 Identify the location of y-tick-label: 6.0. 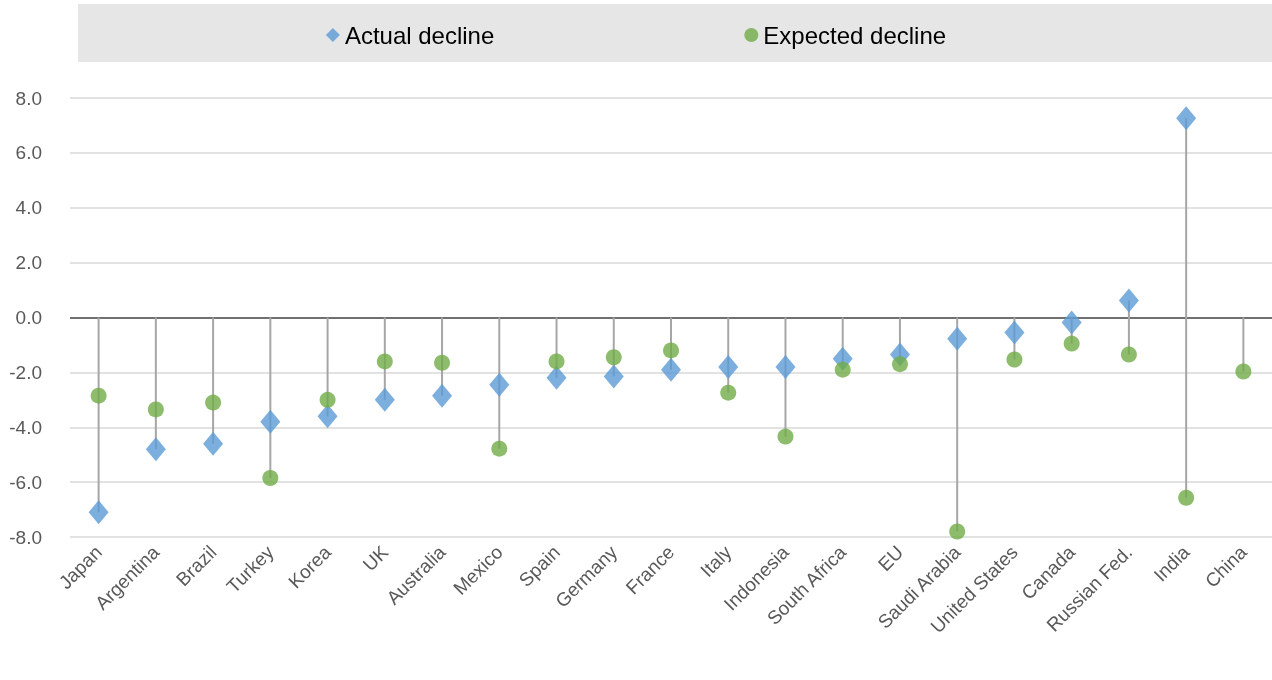
(28, 153).